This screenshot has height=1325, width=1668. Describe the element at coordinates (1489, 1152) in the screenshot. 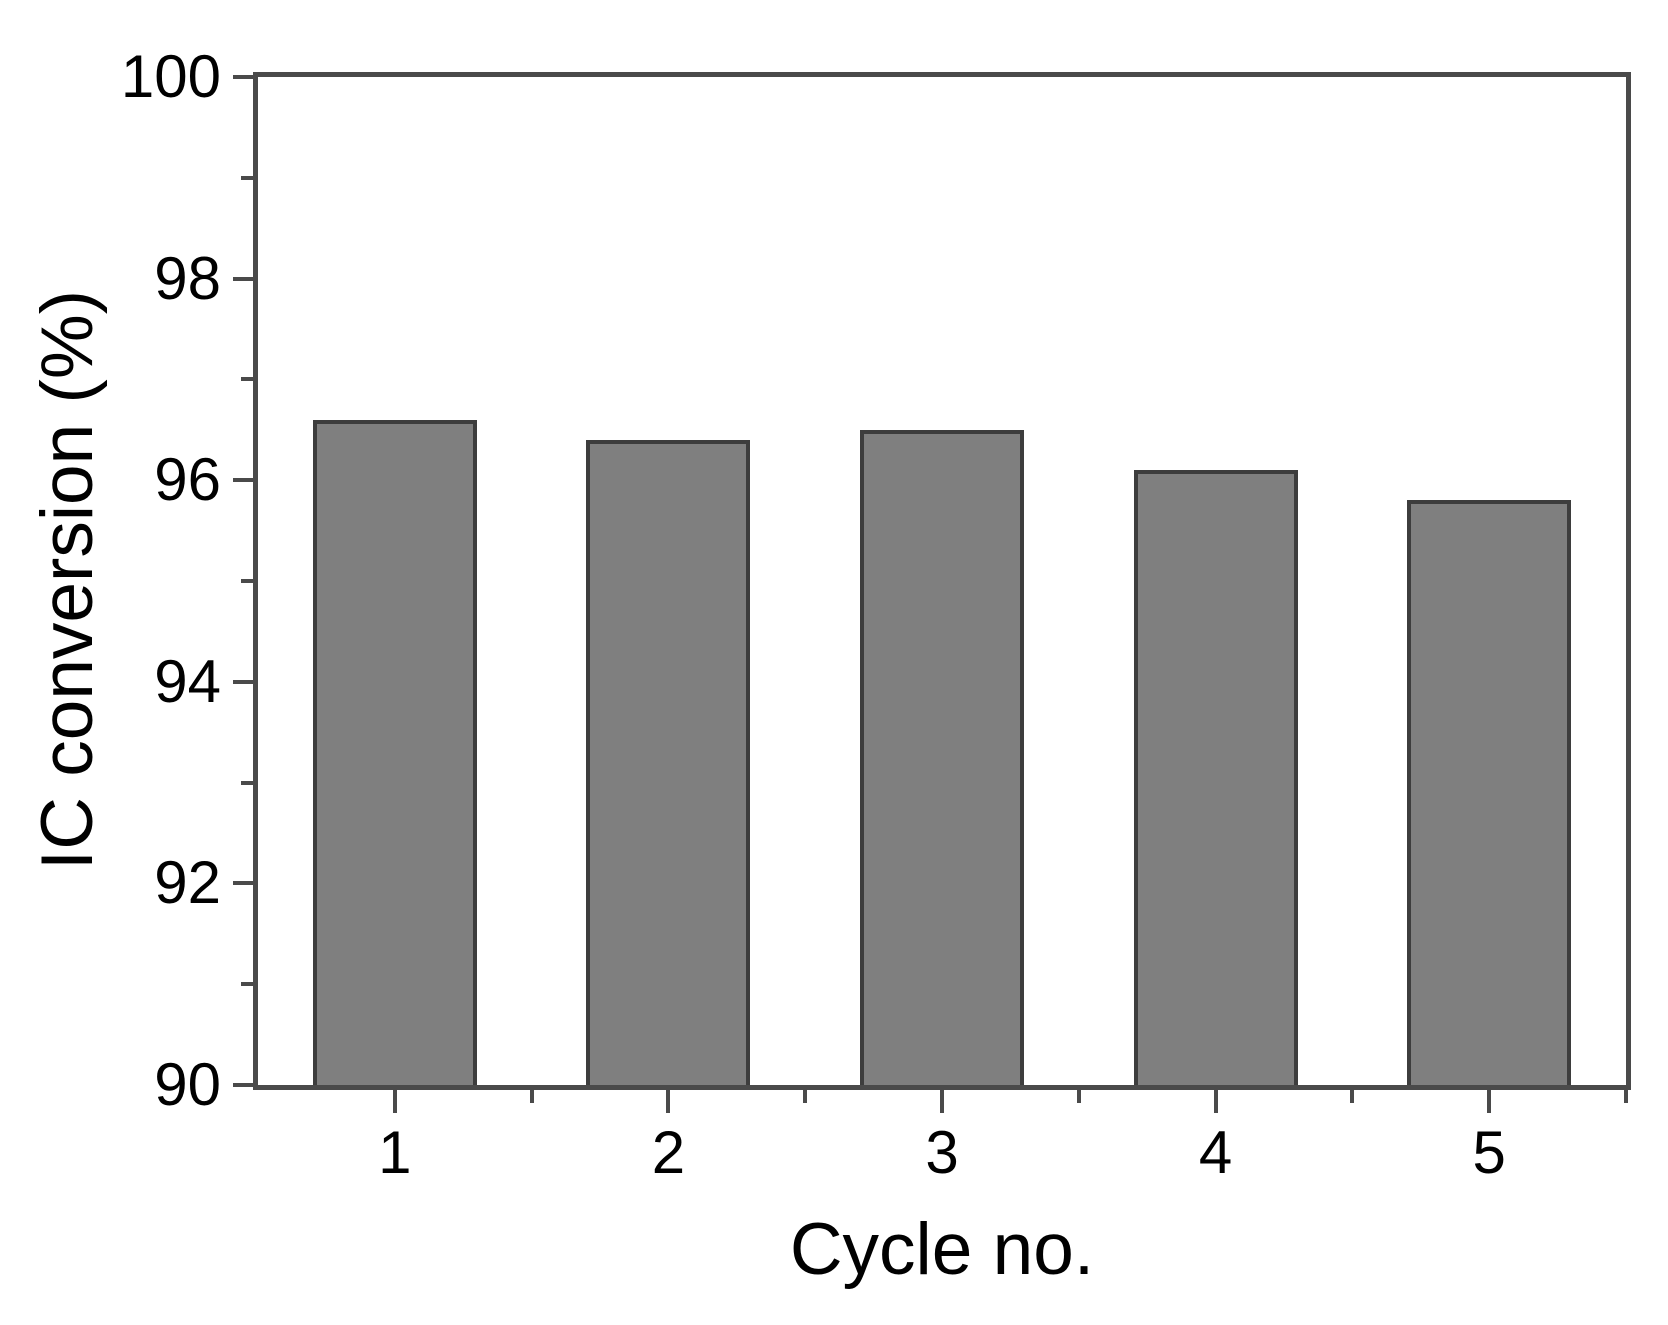

I see `x-tick-label: 5` at that location.